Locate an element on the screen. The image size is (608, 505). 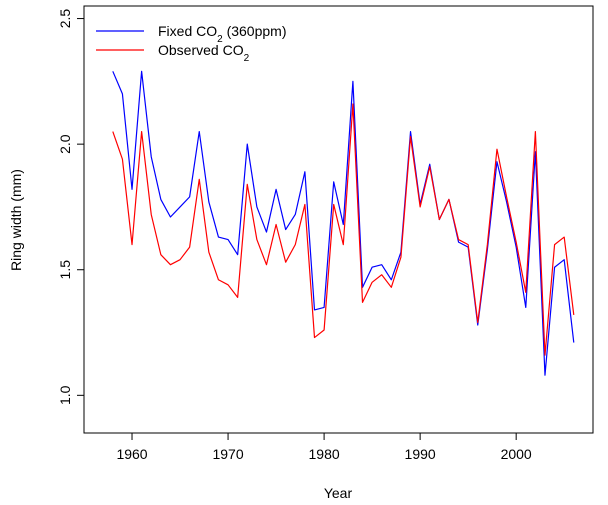
legend: Fixed CO2 (360ppm) Observed CO2 is located at coordinates (191, 43).